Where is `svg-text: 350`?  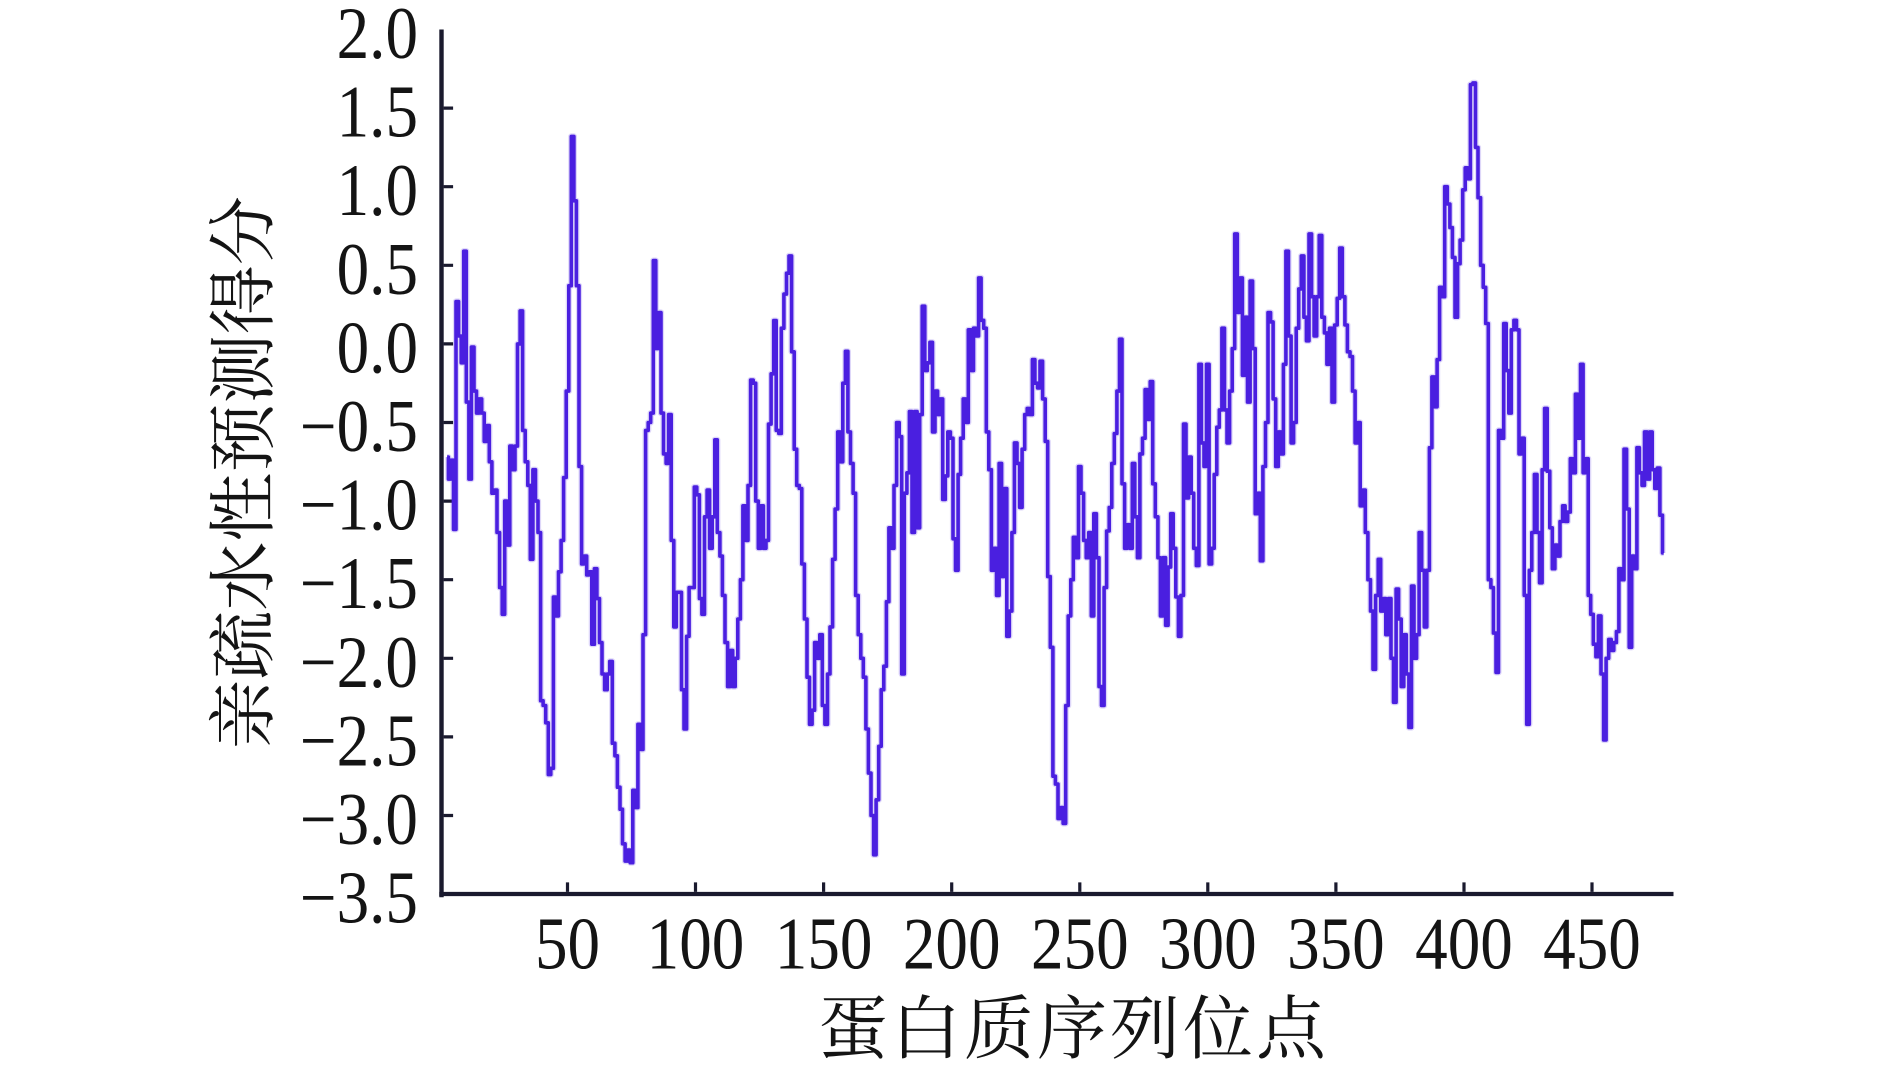 svg-text: 350 is located at coordinates (1336, 945).